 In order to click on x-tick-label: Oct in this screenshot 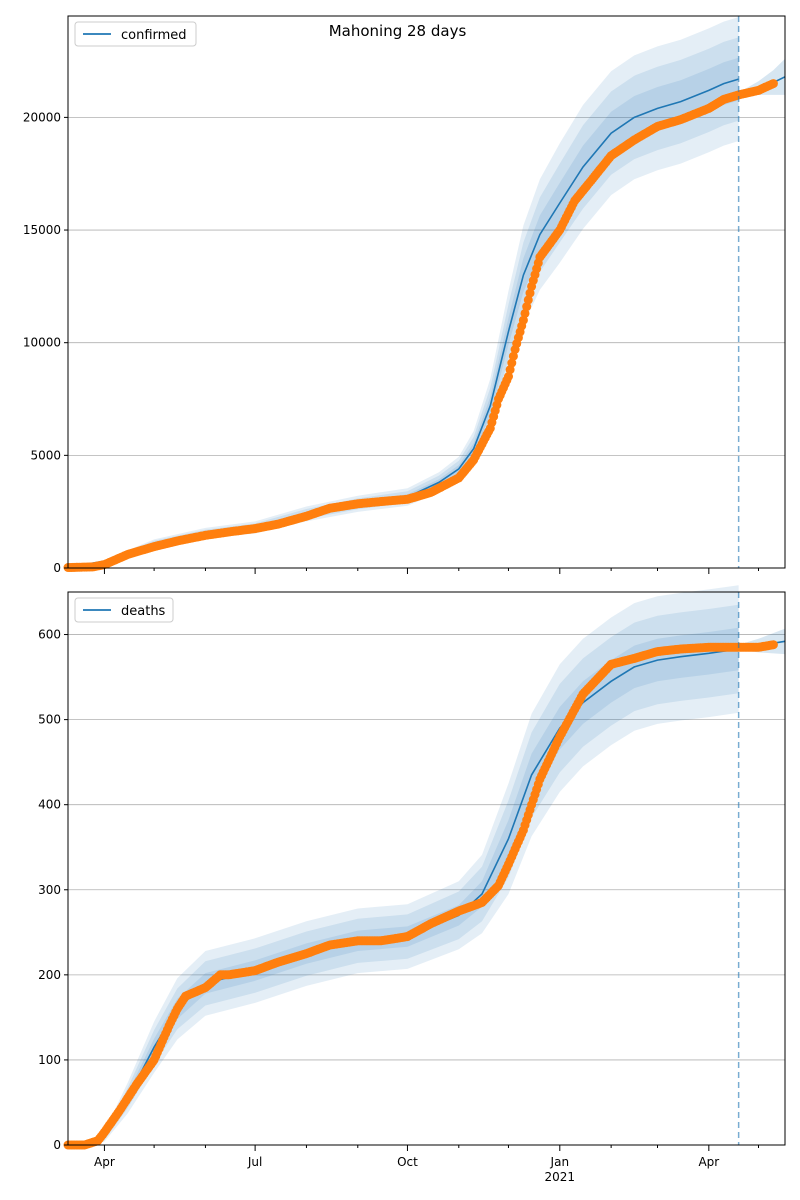, I will do `click(407, 1162)`.